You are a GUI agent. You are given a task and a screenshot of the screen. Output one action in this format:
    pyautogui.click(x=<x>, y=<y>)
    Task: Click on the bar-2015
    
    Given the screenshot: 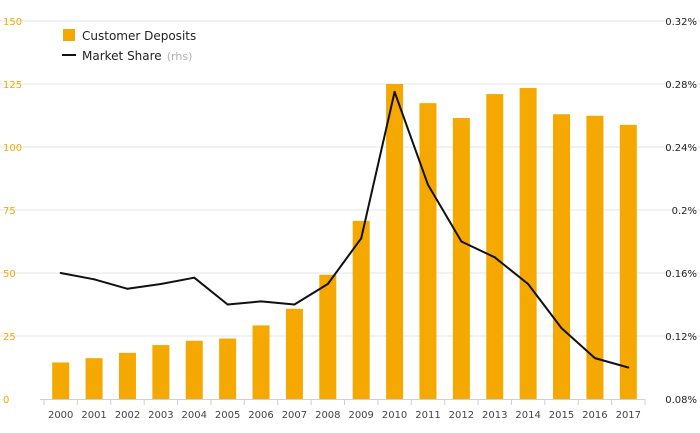 What is the action you would take?
    pyautogui.click(x=562, y=257)
    